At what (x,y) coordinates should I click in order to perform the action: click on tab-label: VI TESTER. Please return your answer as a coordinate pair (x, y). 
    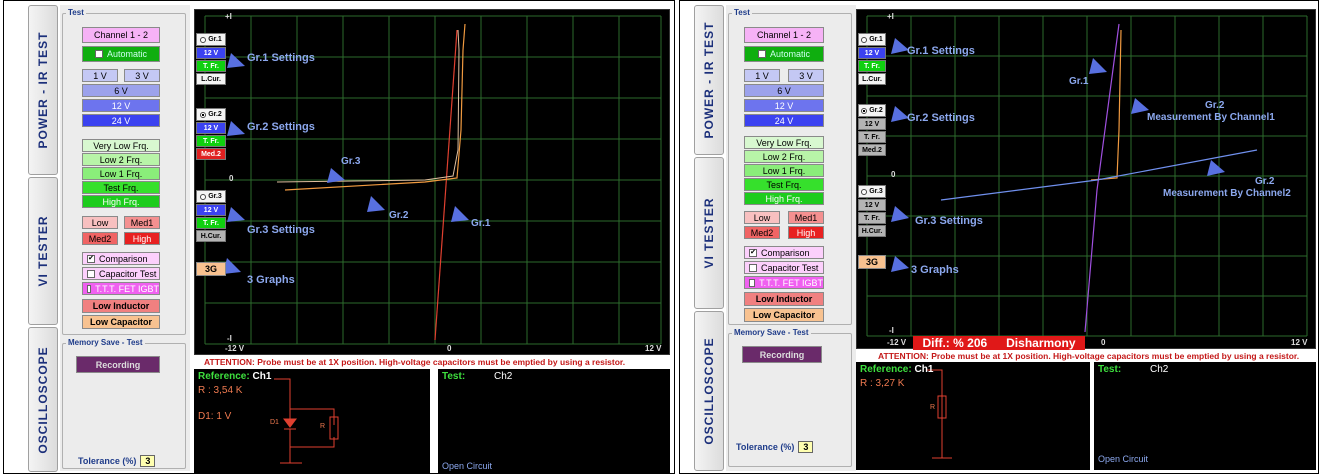
    Looking at the image, I should click on (43, 251).